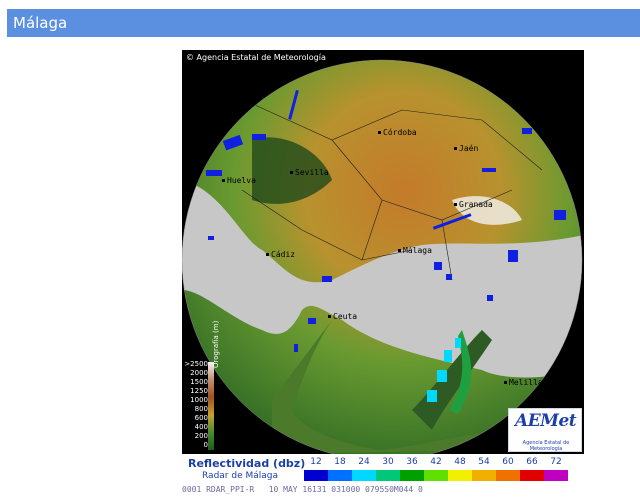 This screenshot has height=498, width=640. I want to click on orography-title: Orografía (m), so click(216, 344).